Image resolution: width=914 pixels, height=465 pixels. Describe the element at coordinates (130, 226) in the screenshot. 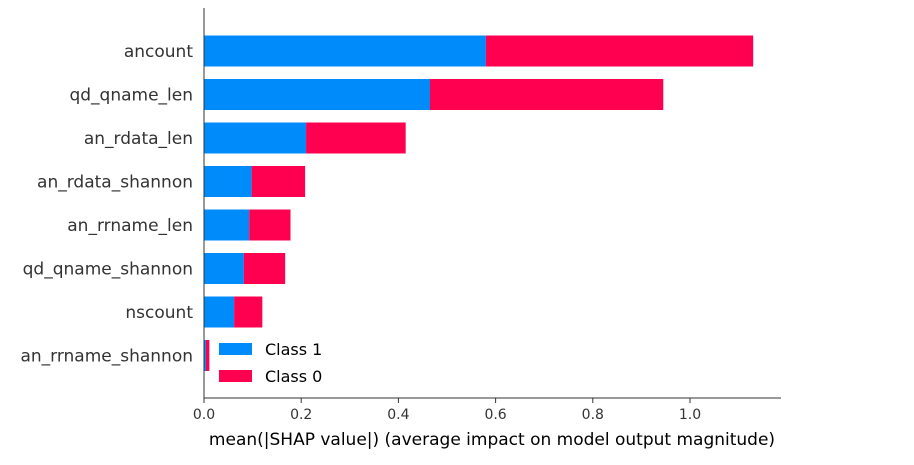

I see `y-tick-label-an_rrname_len: an_rrname_len` at that location.